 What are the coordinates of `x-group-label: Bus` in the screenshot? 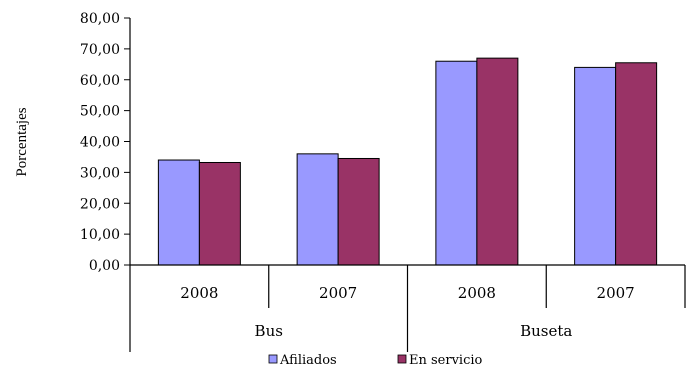 It's located at (269, 331).